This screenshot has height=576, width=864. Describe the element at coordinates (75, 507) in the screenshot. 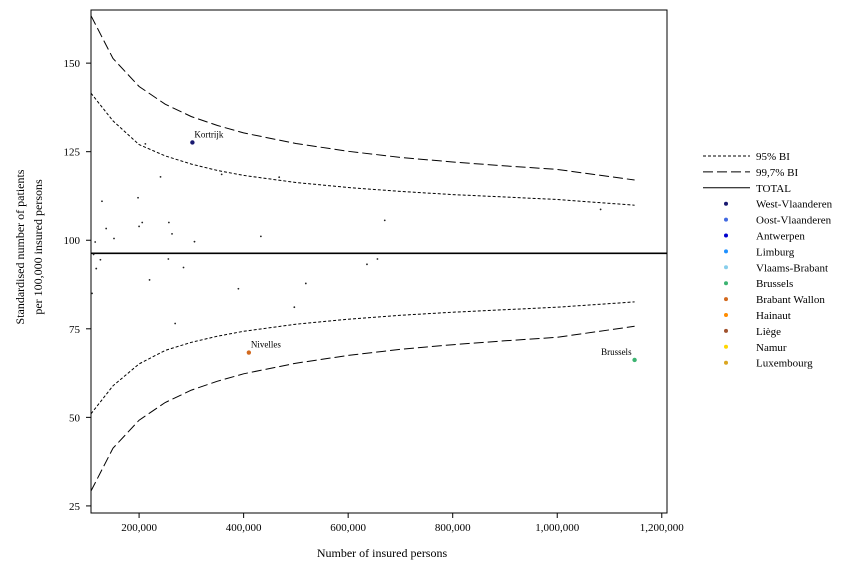

I see `y-tick-label: 25` at that location.